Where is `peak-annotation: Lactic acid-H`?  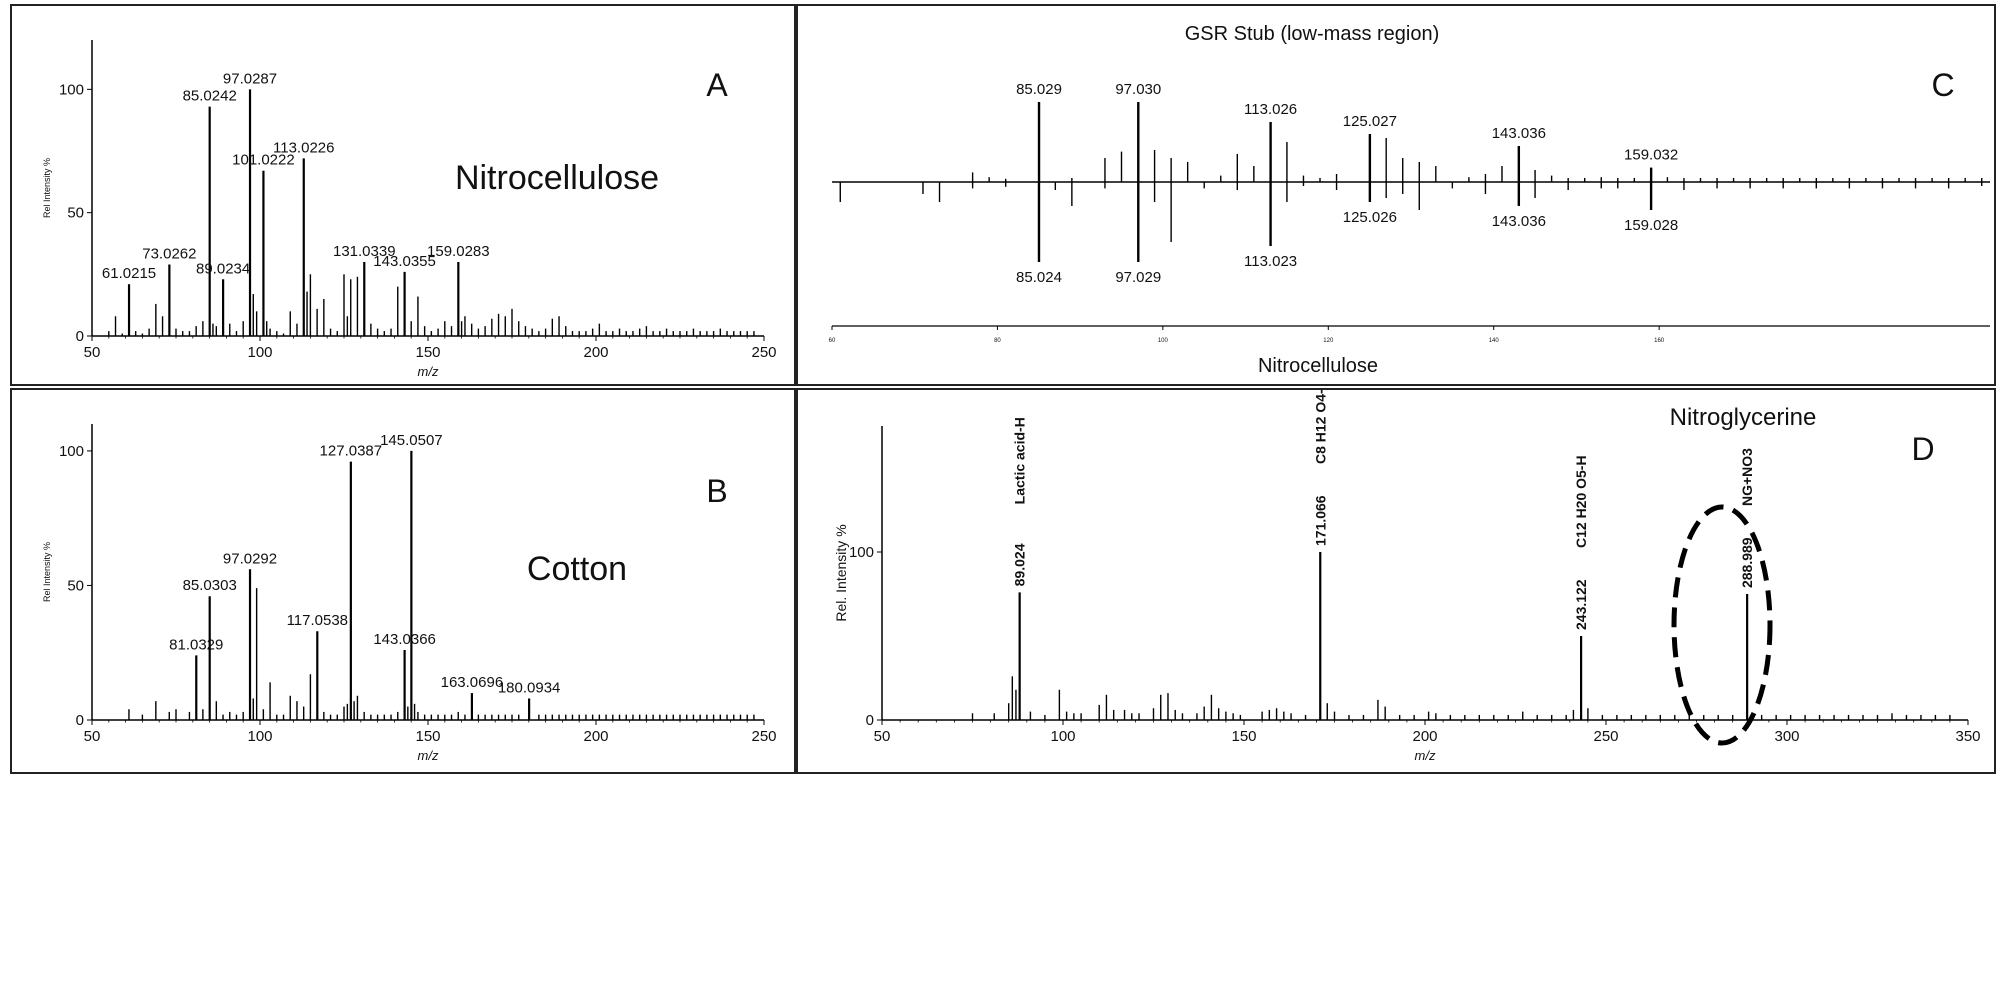 peak-annotation: Lactic acid-H is located at coordinates (1020, 460).